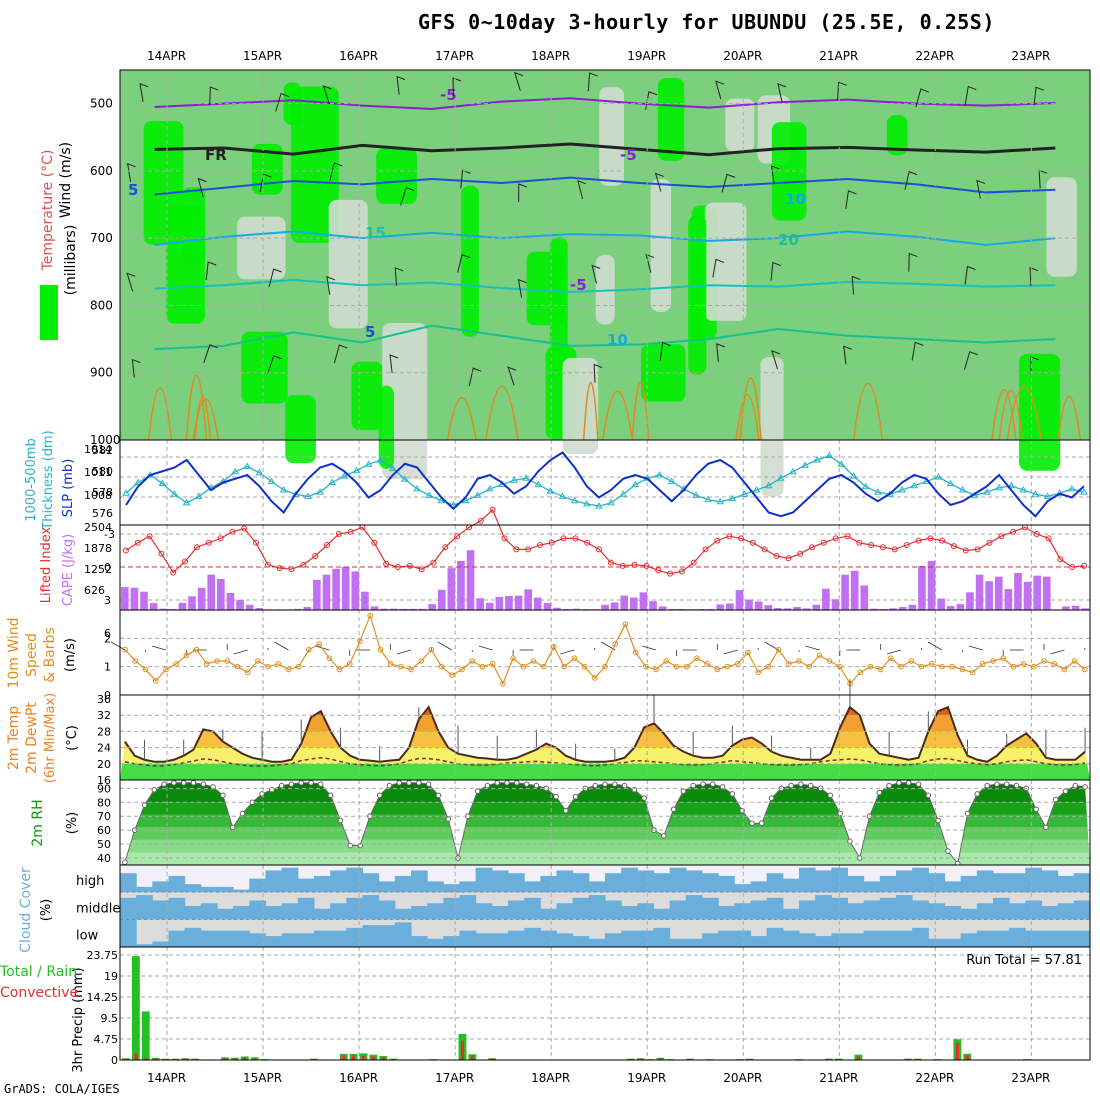 The image size is (1100, 1100). Describe the element at coordinates (605, 796) in the screenshot. I see `rh-band` at that location.